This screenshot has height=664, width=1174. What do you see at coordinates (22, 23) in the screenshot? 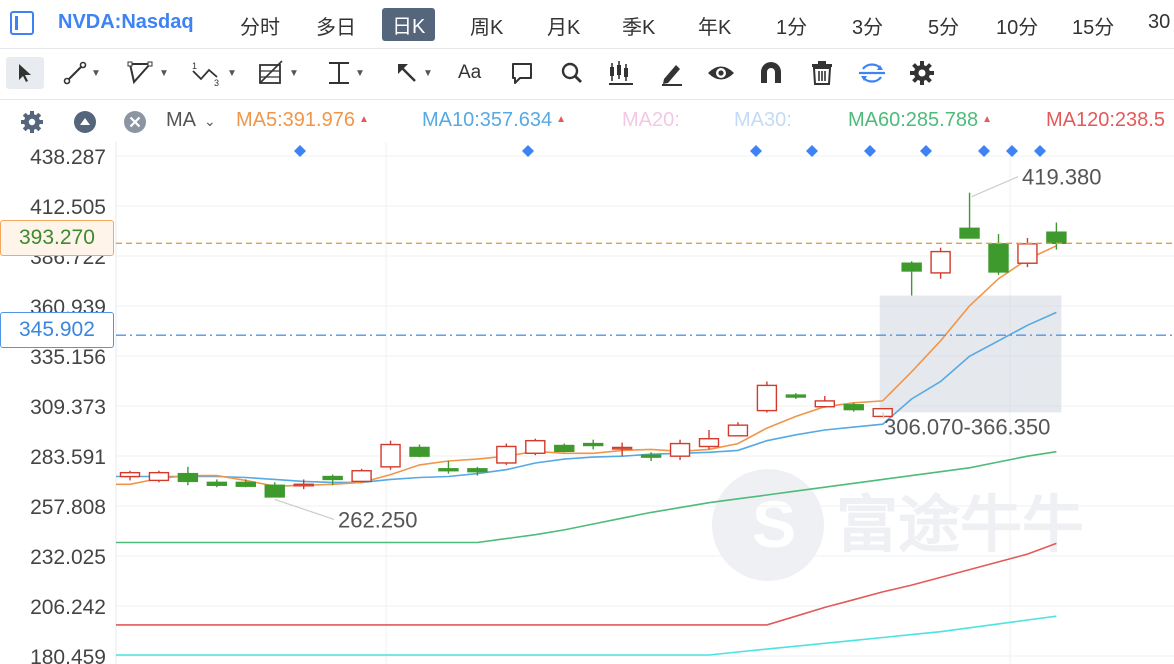
I see `chart-panel-icon` at bounding box center [22, 23].